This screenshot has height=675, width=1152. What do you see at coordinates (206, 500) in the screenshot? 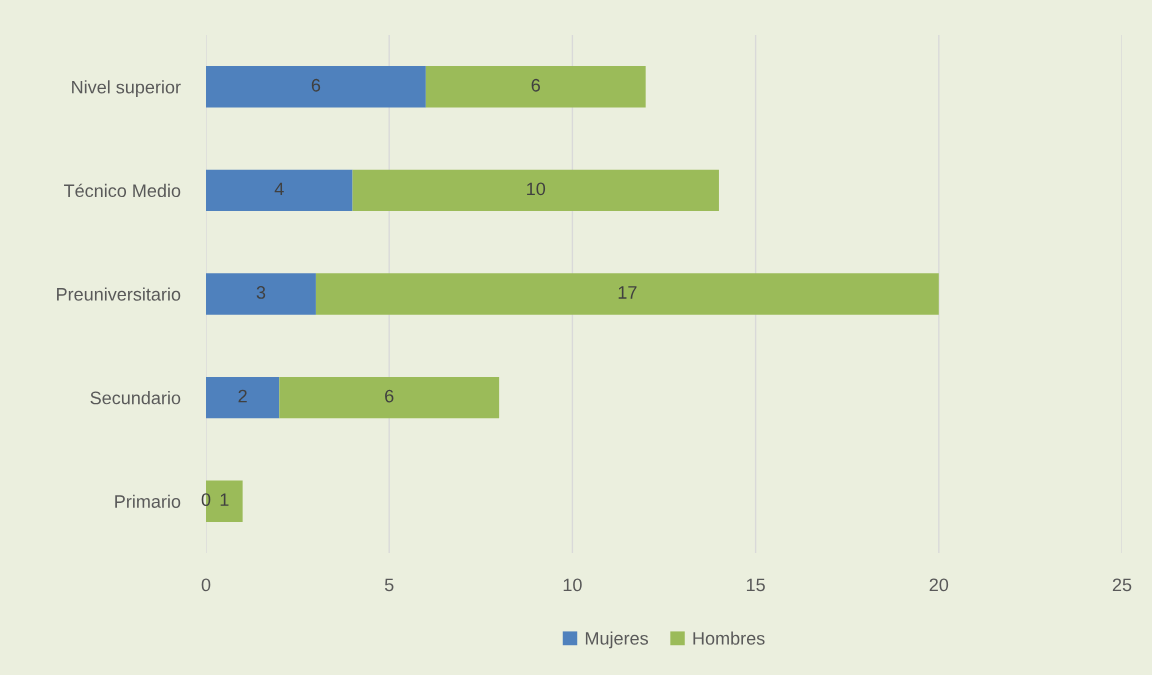
I see `data-label: 0` at bounding box center [206, 500].